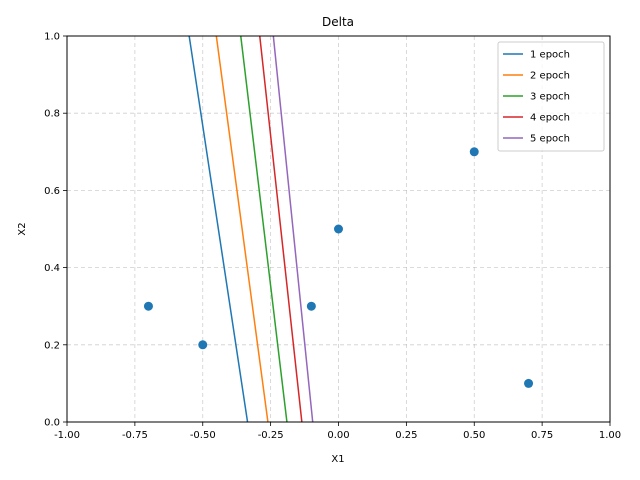  What do you see at coordinates (52, 268) in the screenshot?
I see `y-tick-label: 0.4` at bounding box center [52, 268].